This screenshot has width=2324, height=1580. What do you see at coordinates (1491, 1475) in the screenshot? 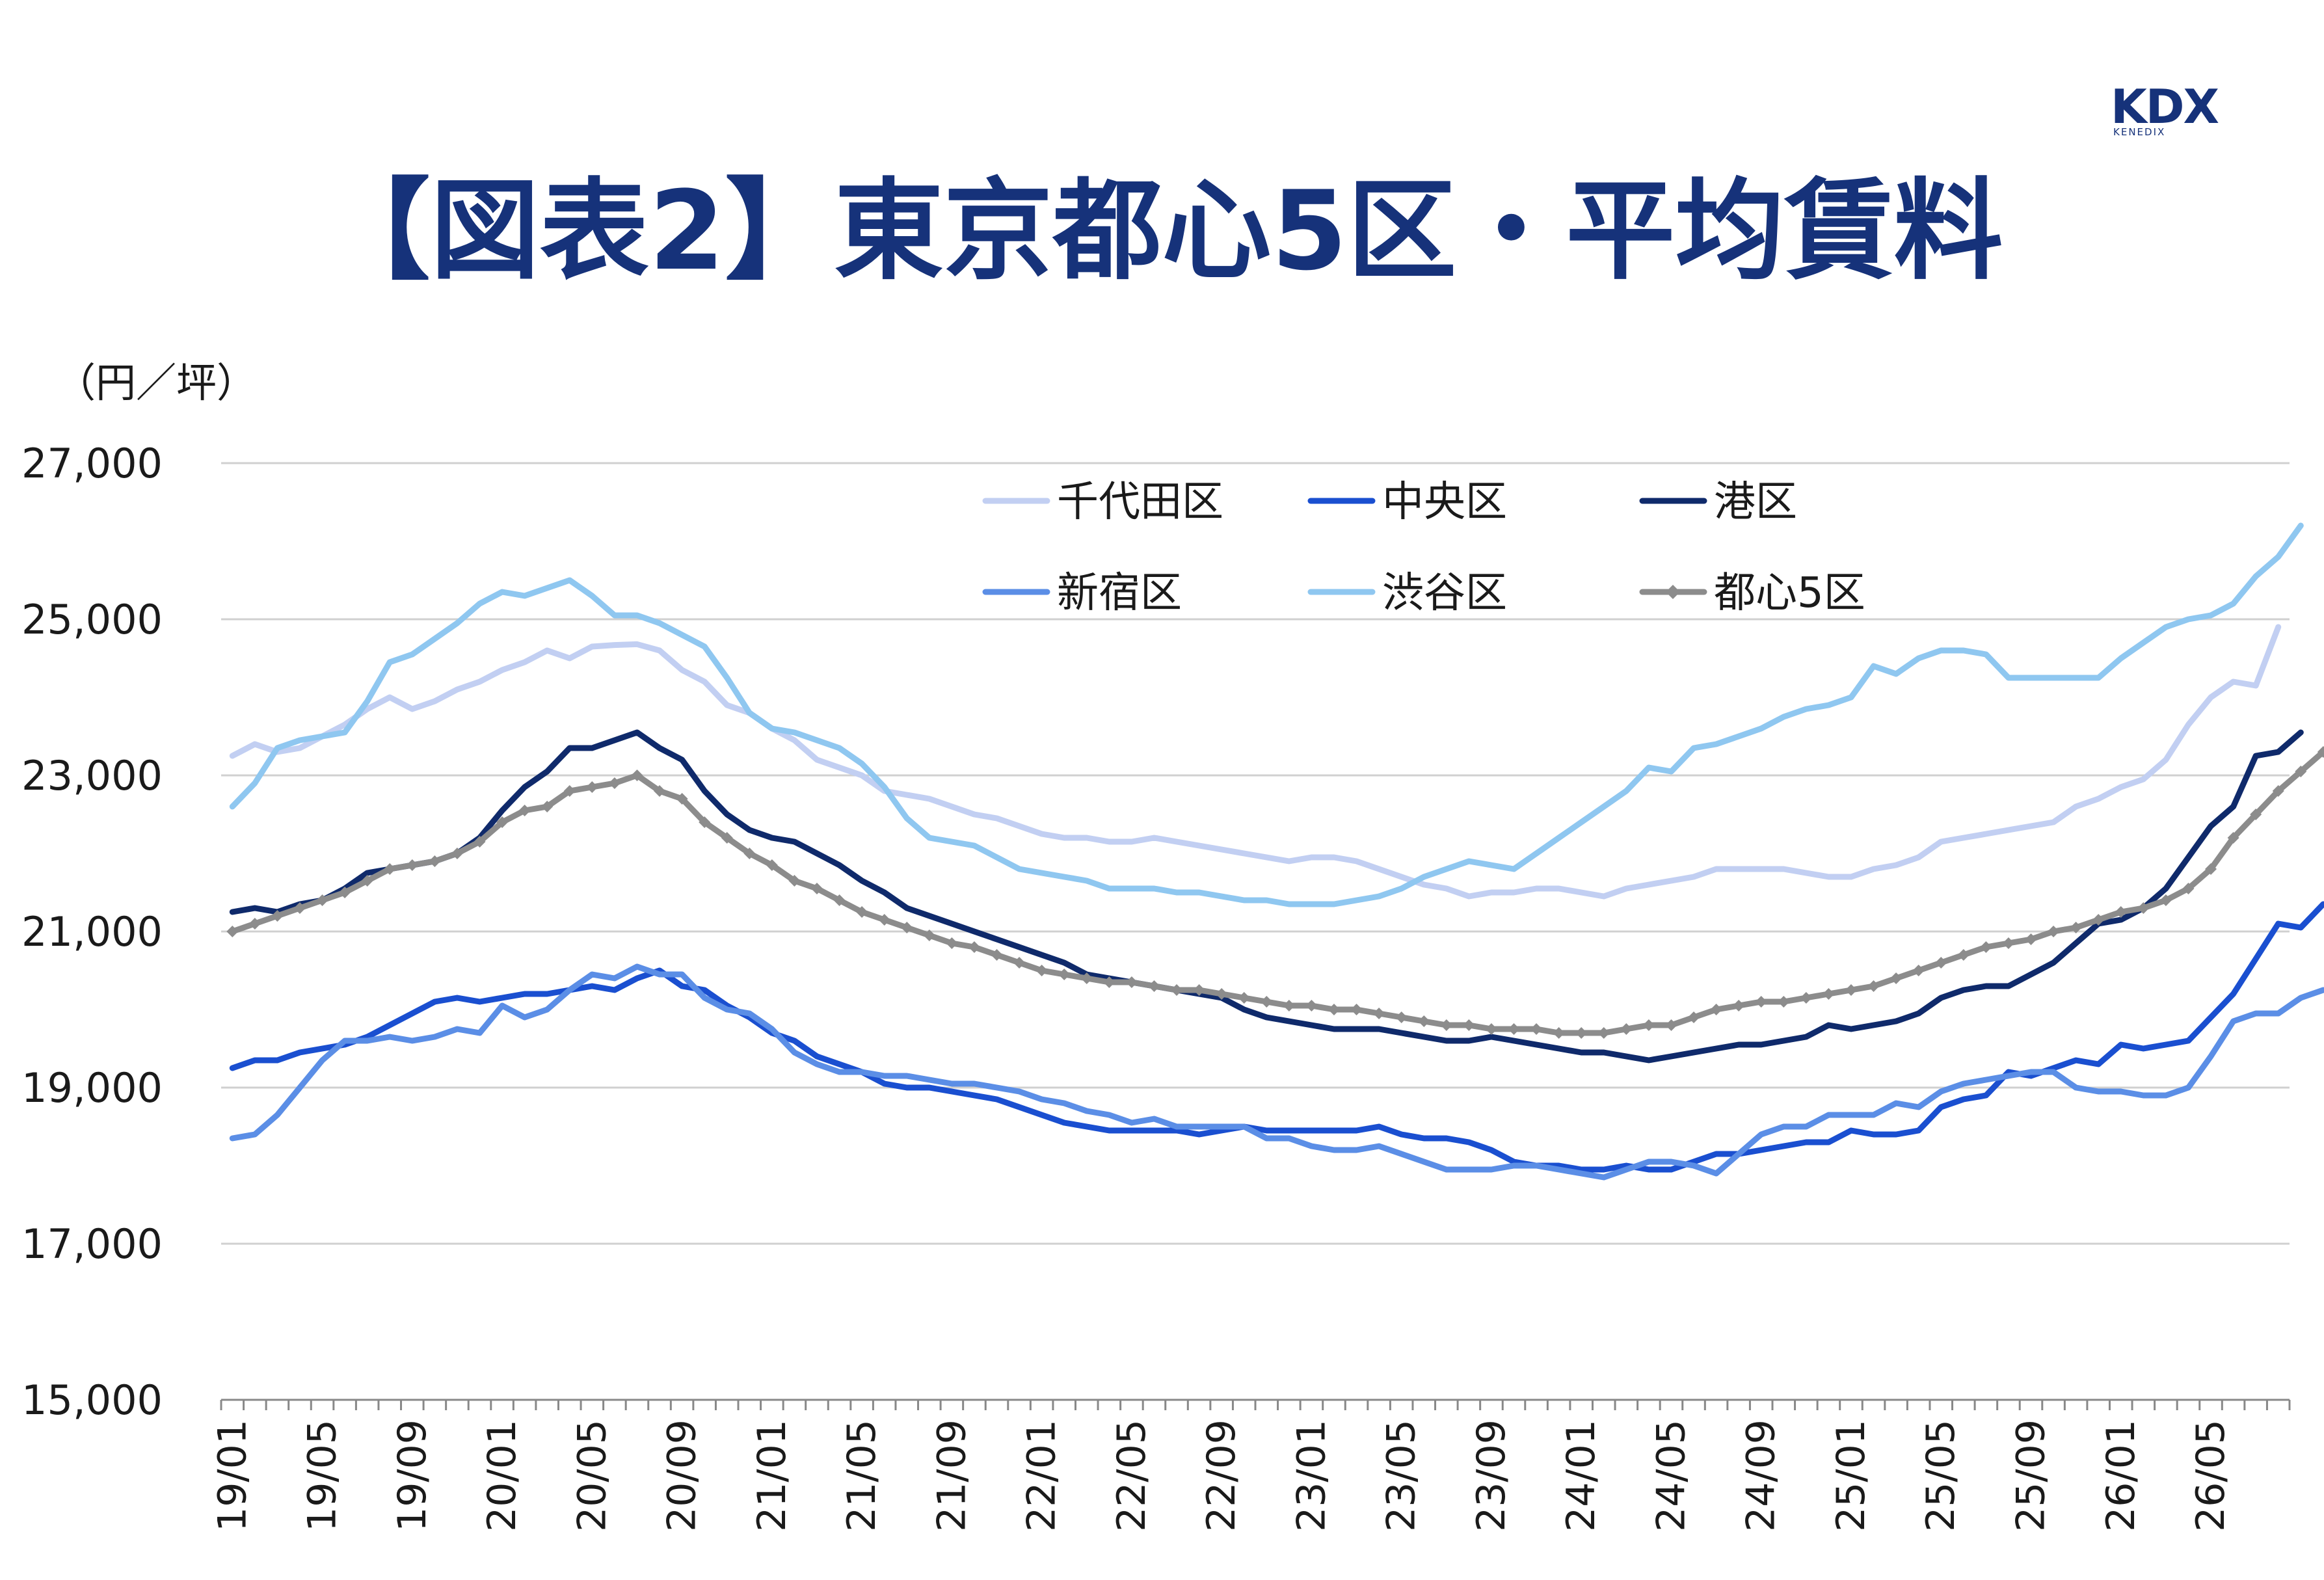
I see `x-tick-label: 23/09` at bounding box center [1491, 1475].